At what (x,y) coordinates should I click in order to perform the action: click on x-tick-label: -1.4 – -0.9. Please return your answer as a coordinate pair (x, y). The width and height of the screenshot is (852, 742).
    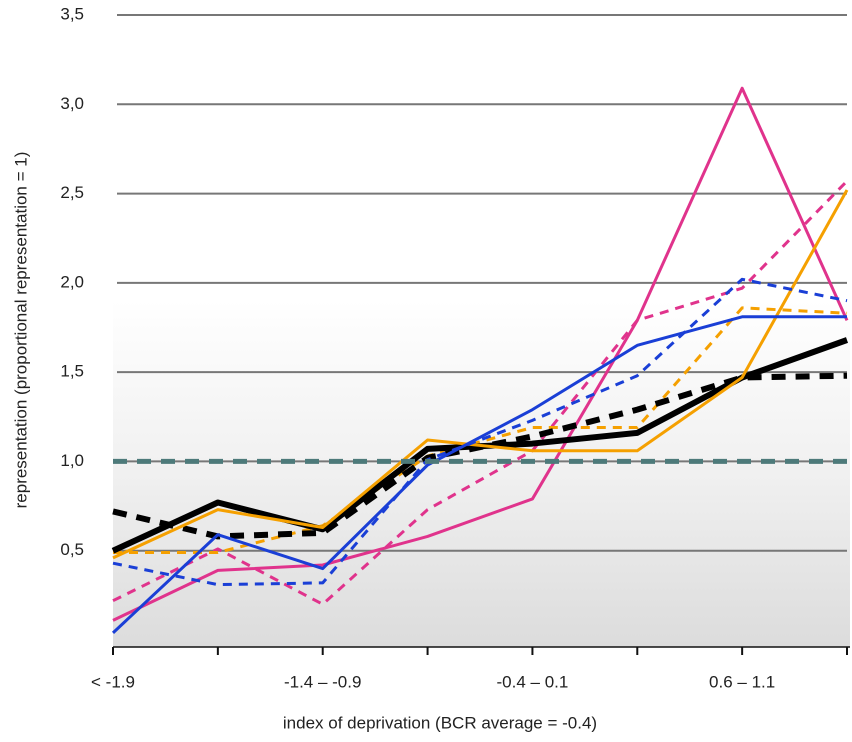
    Looking at the image, I should click on (323, 681).